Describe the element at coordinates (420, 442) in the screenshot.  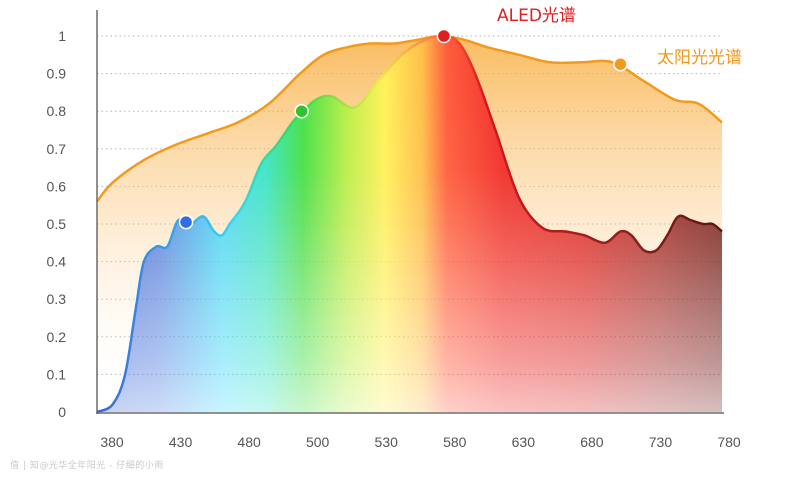
I see `x-axis: 380 430 480 500 530 580 630 680 730 780` at that location.